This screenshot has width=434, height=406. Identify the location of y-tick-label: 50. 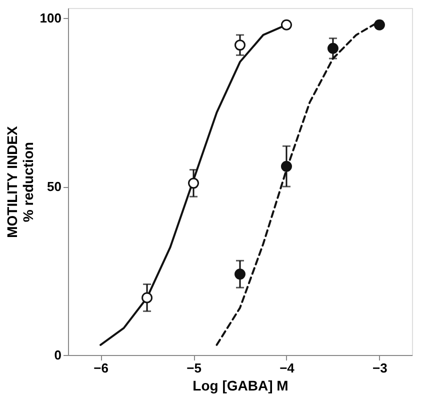
(54, 186).